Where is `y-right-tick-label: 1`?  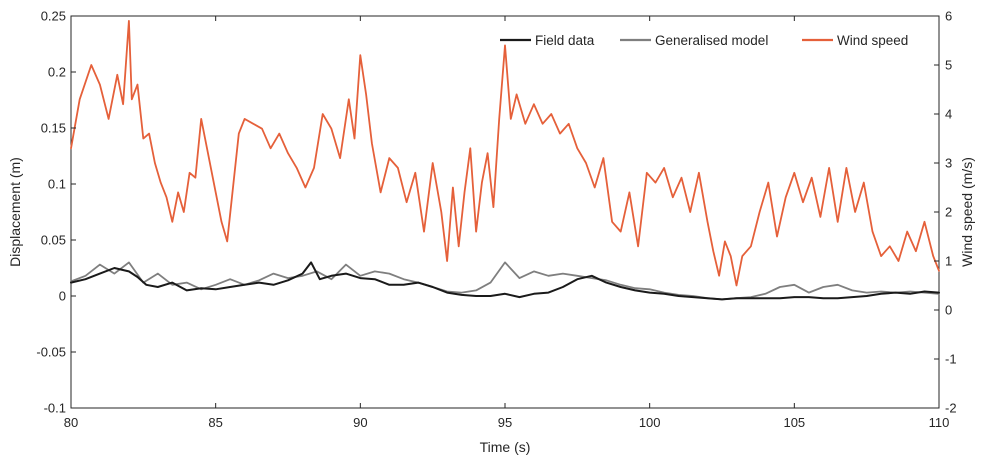
y-right-tick-label: 1 is located at coordinates (948, 261).